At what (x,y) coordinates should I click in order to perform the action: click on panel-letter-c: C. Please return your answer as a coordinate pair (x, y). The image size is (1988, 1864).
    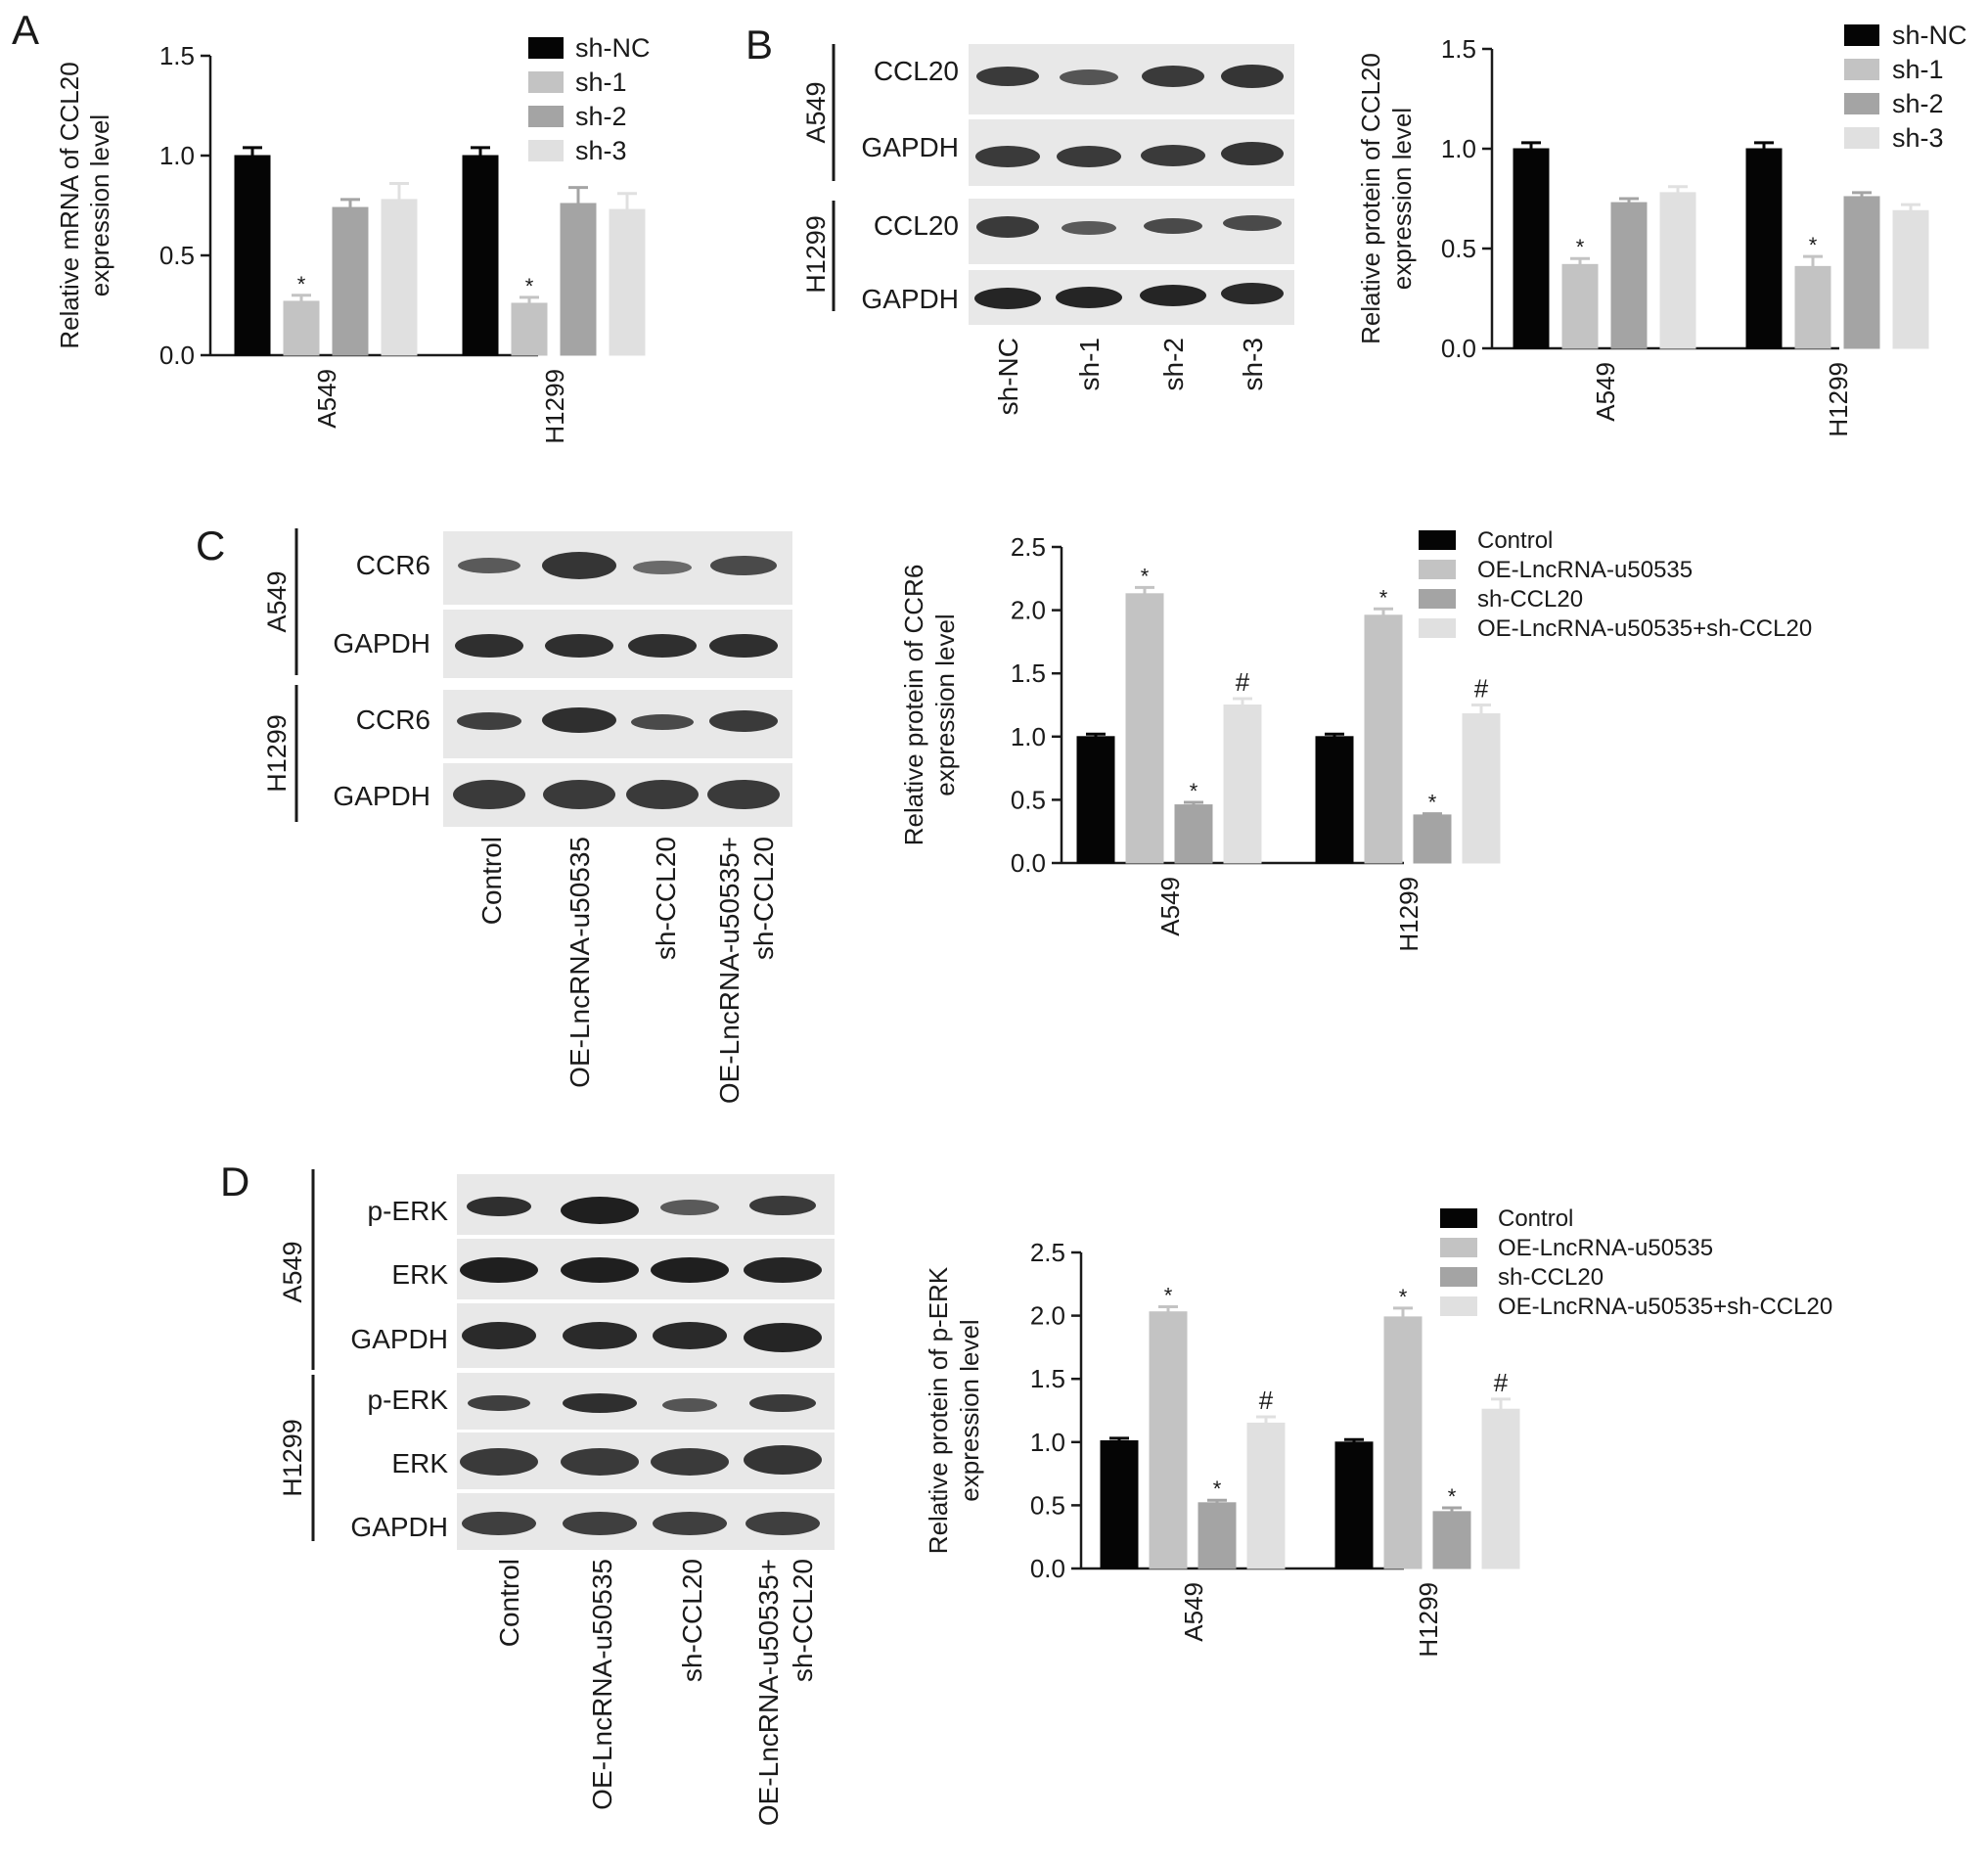
    Looking at the image, I should click on (211, 545).